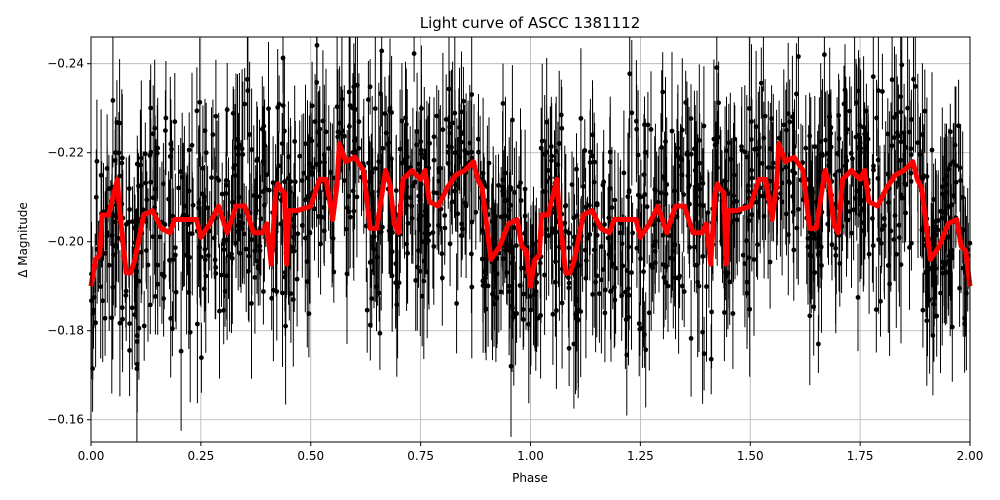 Image resolution: width=1000 pixels, height=500 pixels. What do you see at coordinates (530, 23) in the screenshot?
I see `chart-title: Light curve of ASCC 1381112` at bounding box center [530, 23].